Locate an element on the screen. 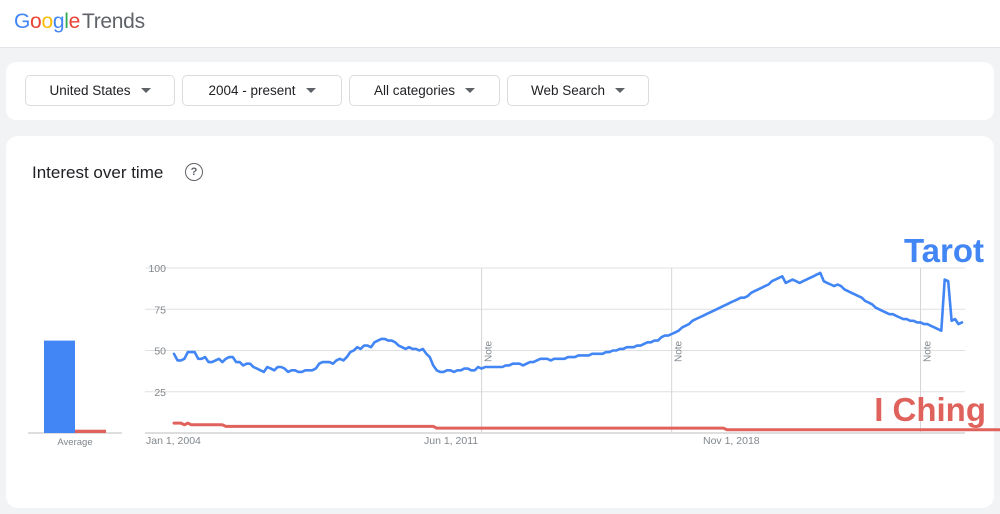 The image size is (1000, 514). help-icon: ? is located at coordinates (194, 172).